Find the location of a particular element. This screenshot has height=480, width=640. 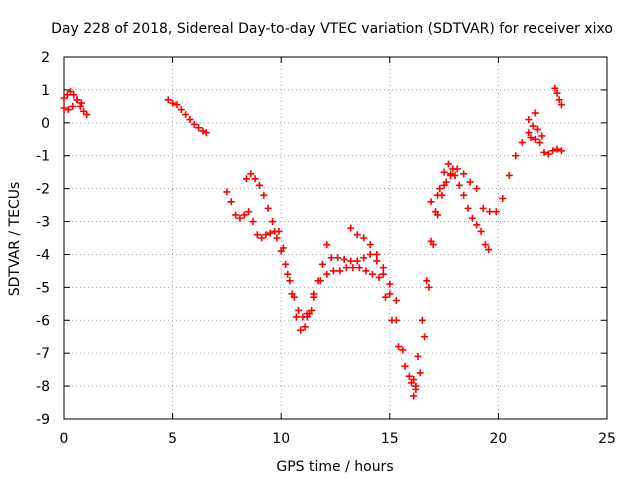

y-tick-label: -6 is located at coordinates (43, 321).